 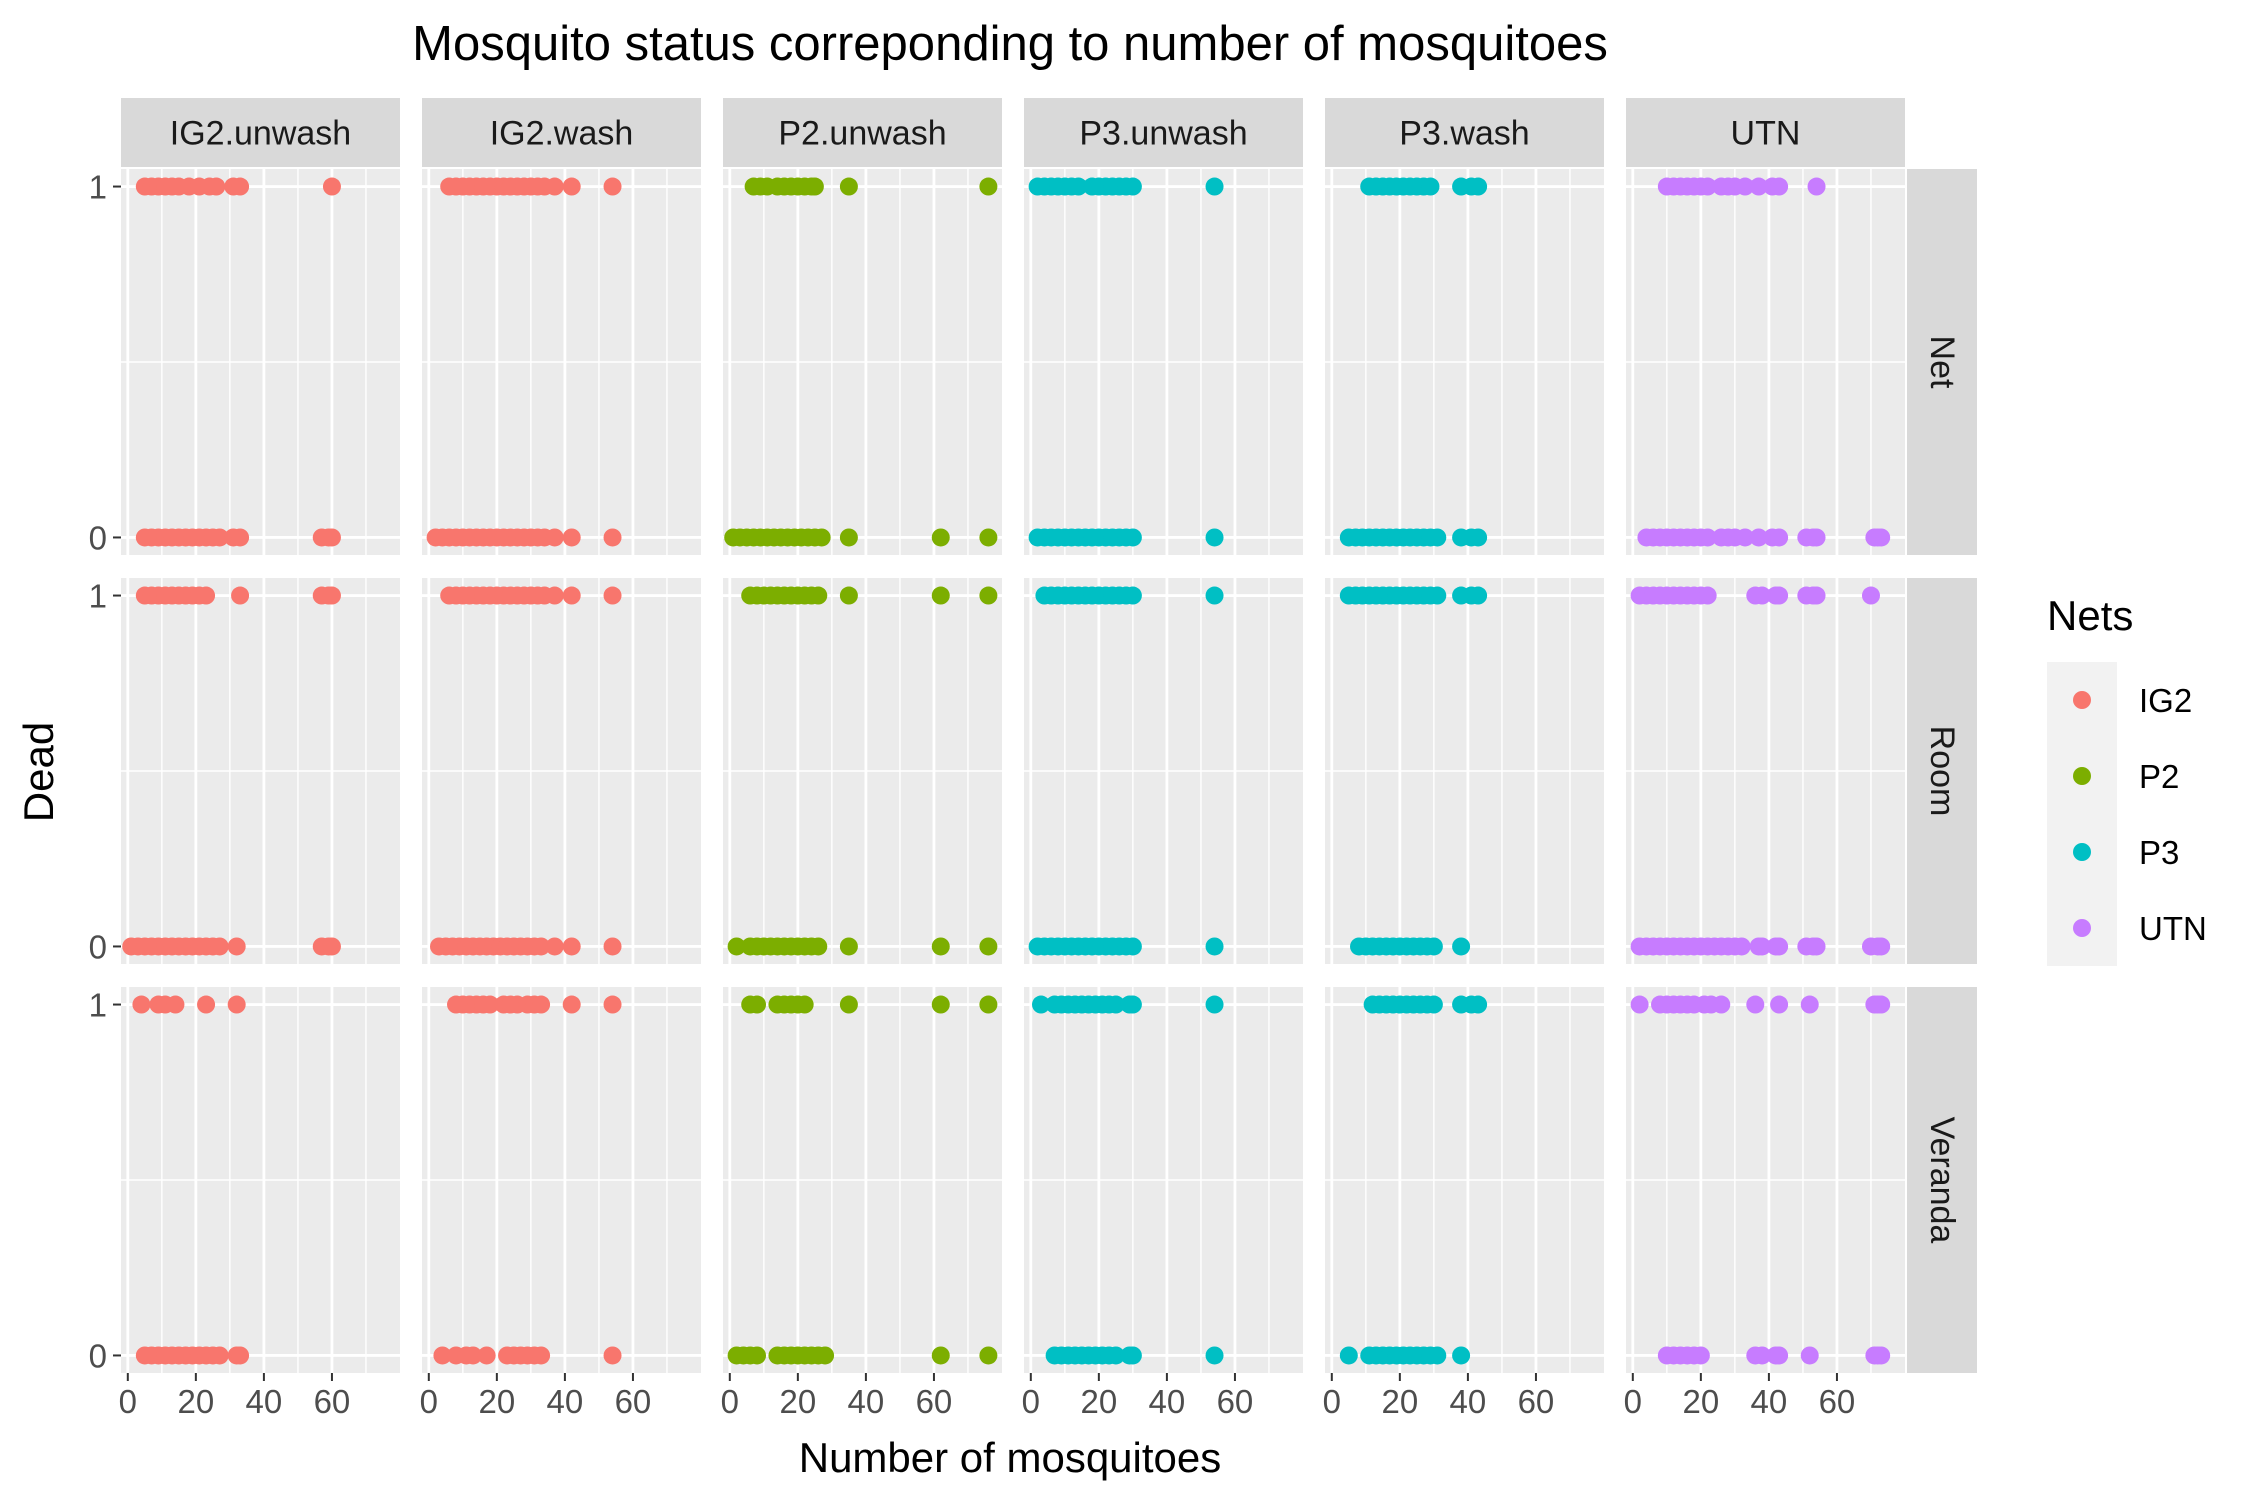 What do you see at coordinates (1942, 771) in the screenshot?
I see `strip-label-Room: Room` at bounding box center [1942, 771].